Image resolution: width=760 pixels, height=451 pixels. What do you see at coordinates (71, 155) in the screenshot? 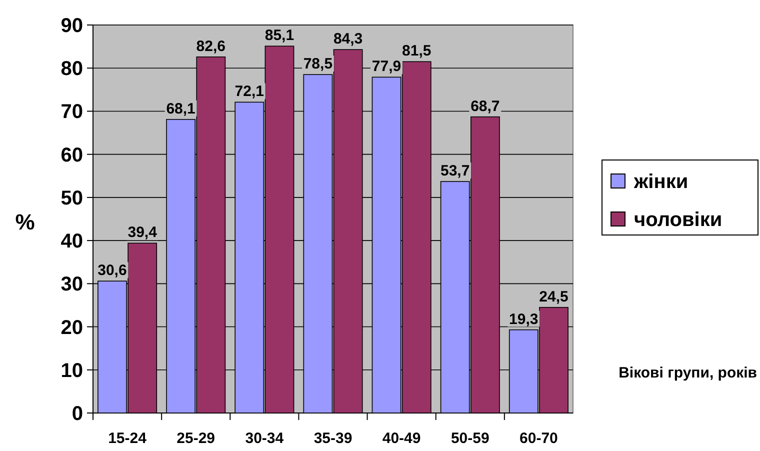
I see `y-tick-label: 60` at bounding box center [71, 155].